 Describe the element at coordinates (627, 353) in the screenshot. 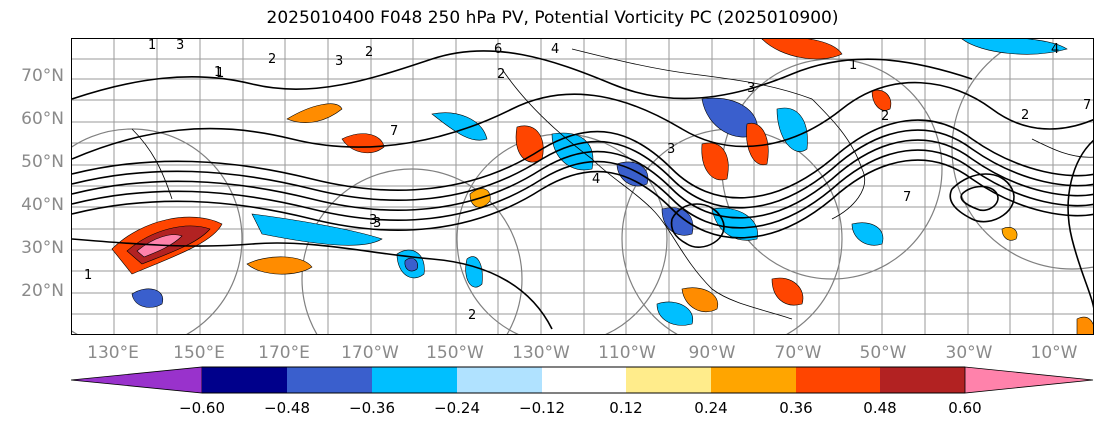

I see `lon-label-110w: 110°W` at that location.